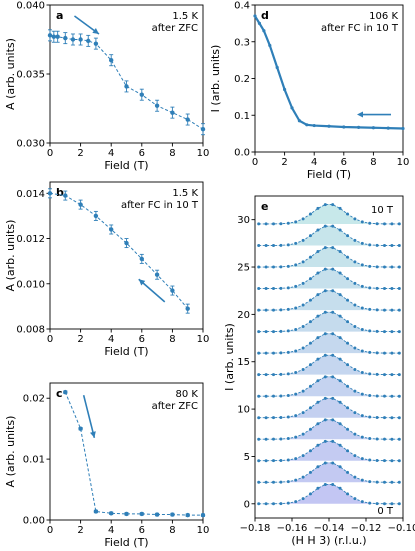 The height and width of the screenshot is (551, 415). Describe the element at coordinates (366, 528) in the screenshot. I see `x-tick-label: −0.12` at that location.